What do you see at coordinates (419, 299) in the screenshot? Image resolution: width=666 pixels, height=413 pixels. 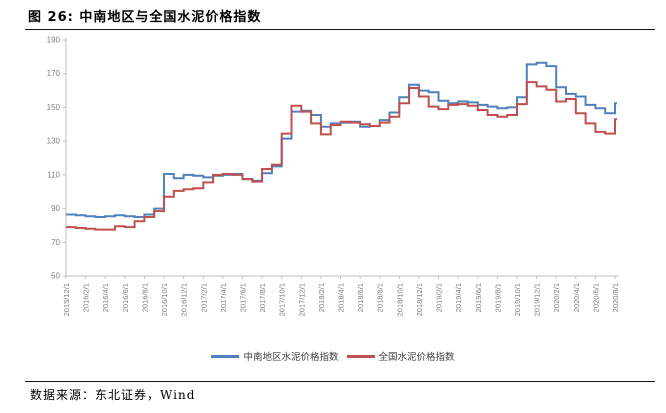 I see `x-tick-label: 2018/12/1` at bounding box center [419, 299].